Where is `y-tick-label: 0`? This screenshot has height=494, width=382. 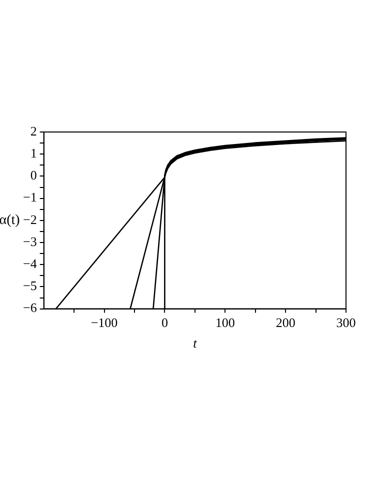 y-tick-label: 0 is located at coordinates (33, 175).